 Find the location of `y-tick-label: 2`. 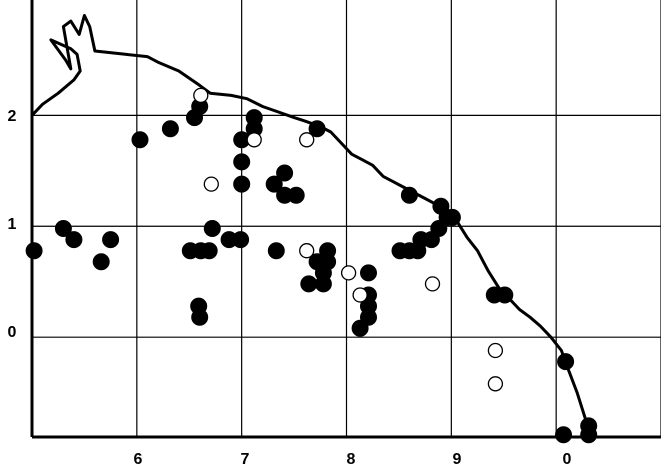

y-tick-label: 2 is located at coordinates (12, 116).